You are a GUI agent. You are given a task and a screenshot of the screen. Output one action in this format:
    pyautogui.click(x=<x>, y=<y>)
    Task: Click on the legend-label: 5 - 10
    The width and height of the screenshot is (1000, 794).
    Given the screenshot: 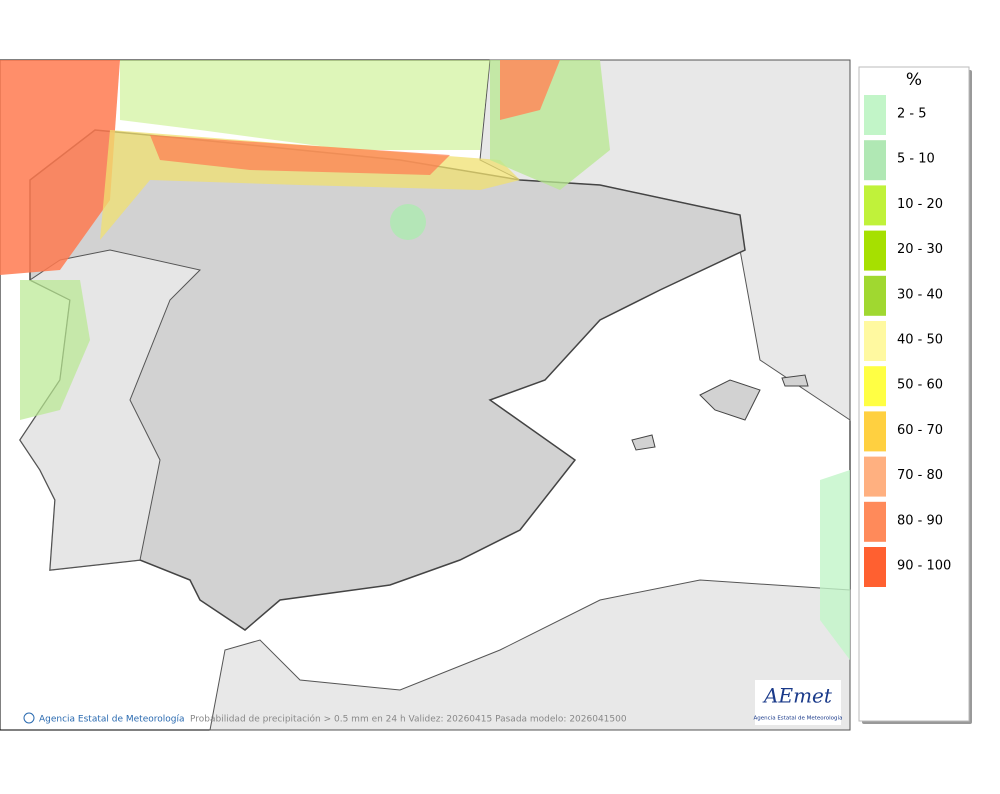 What is the action you would take?
    pyautogui.click(x=916, y=159)
    